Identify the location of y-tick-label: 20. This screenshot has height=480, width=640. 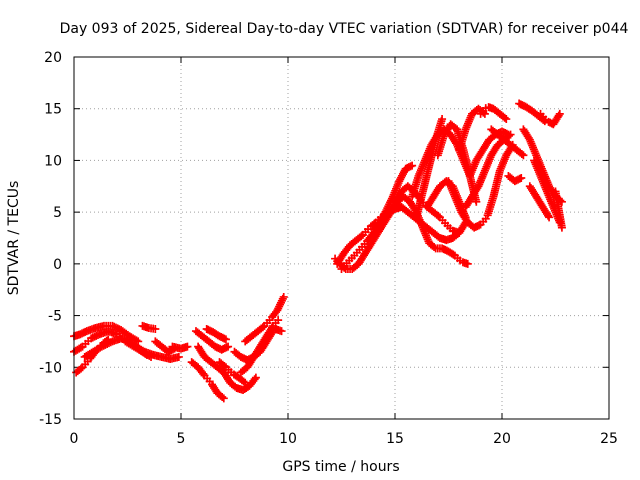
(53, 58).